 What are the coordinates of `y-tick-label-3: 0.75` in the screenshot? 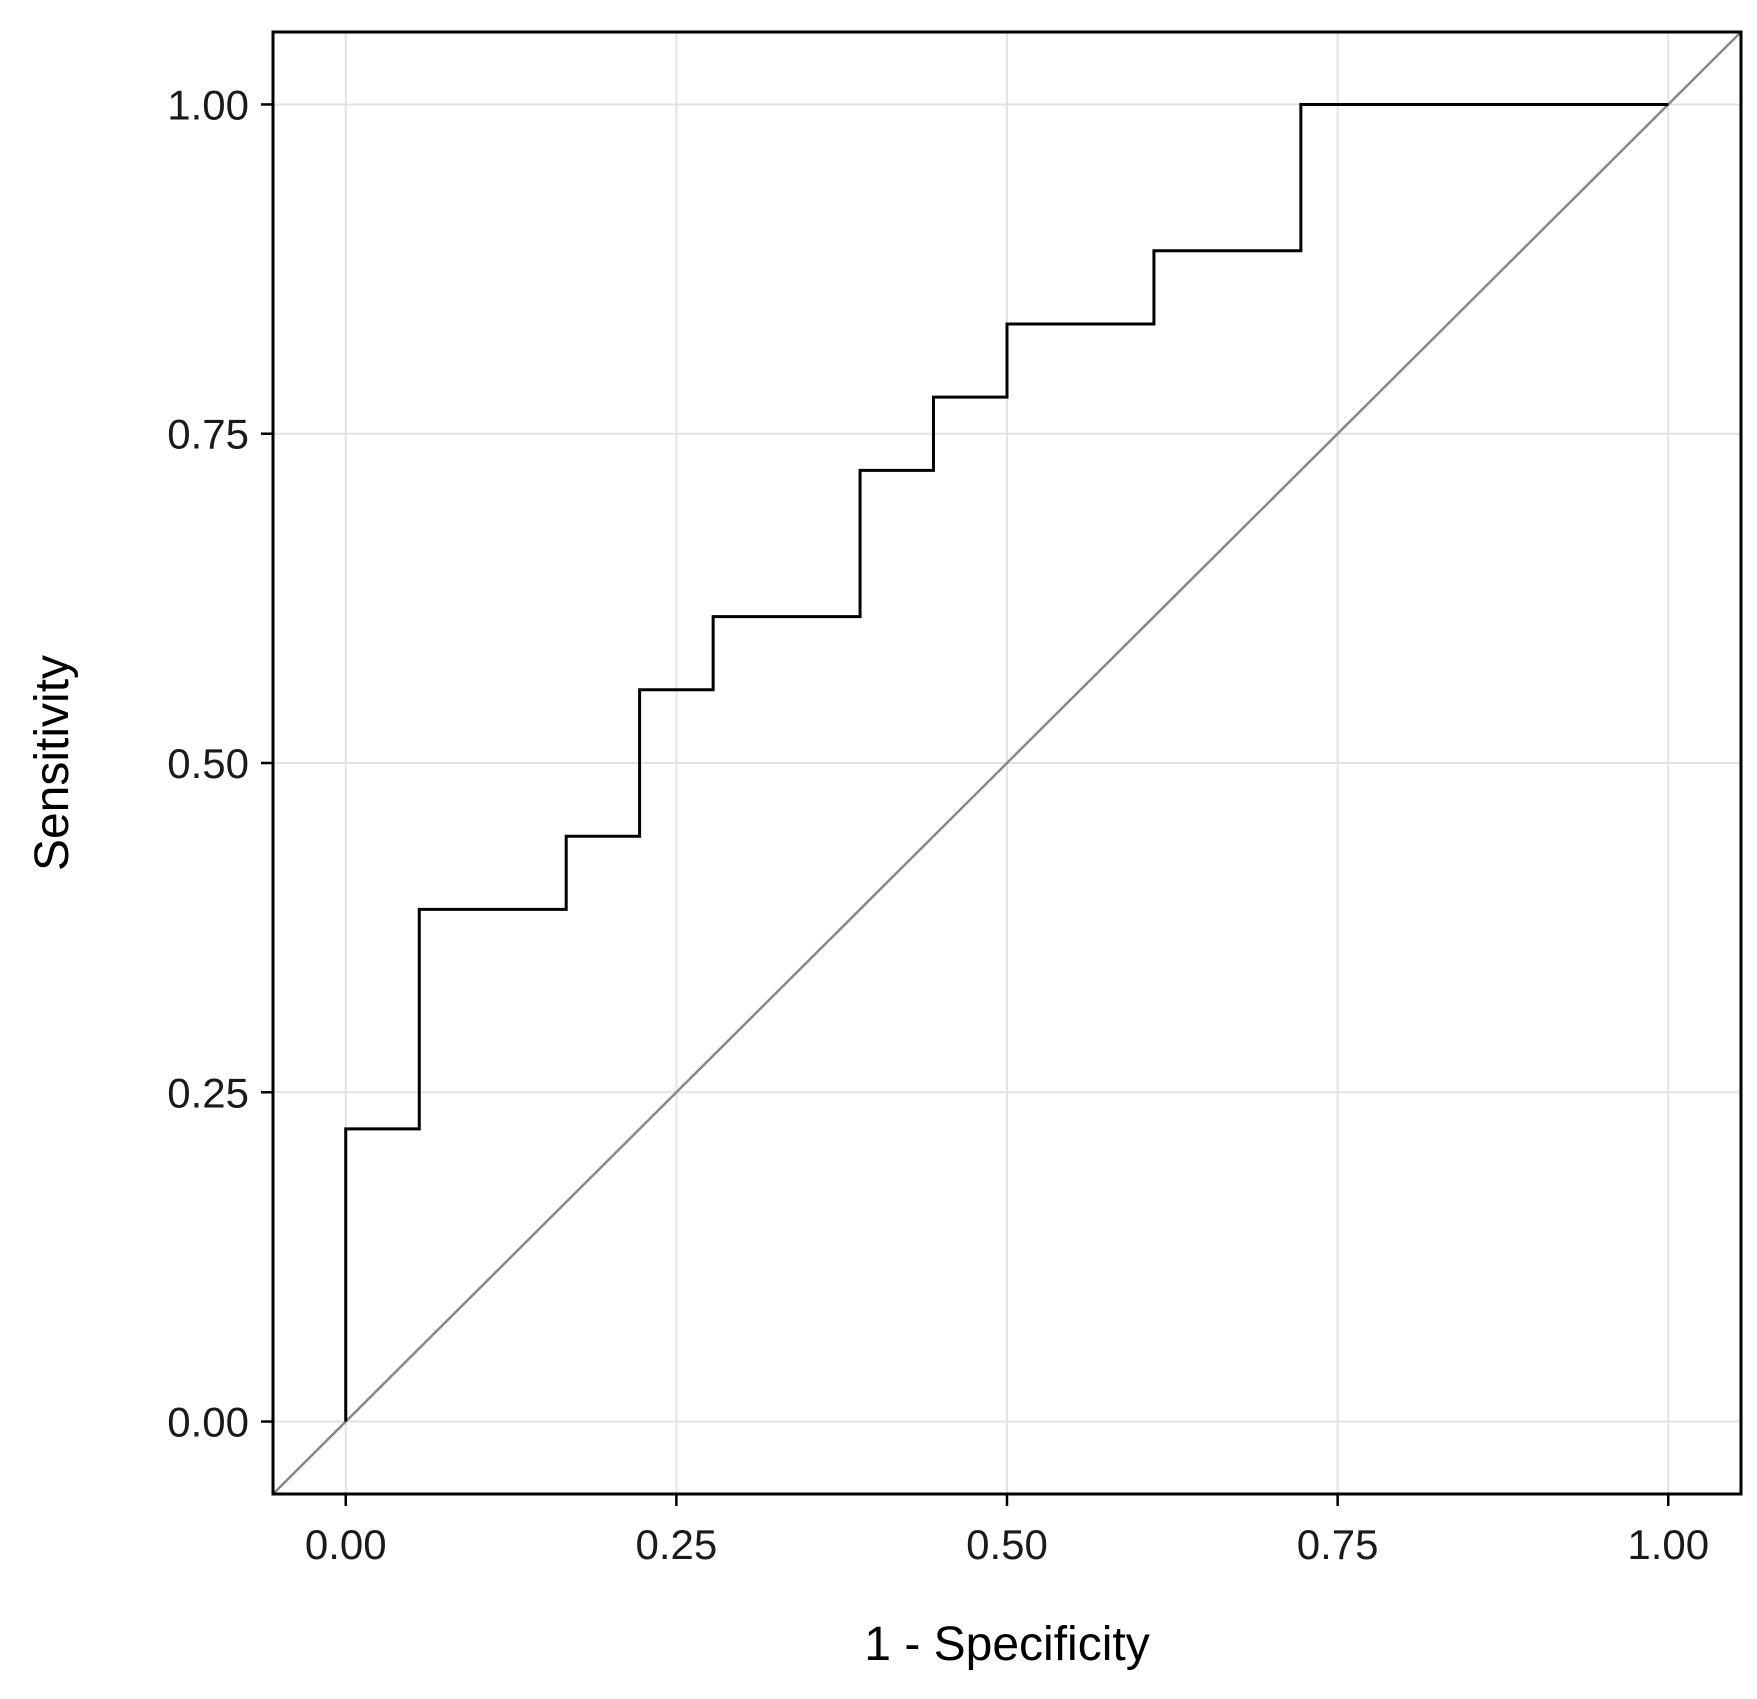 It's located at (208, 434).